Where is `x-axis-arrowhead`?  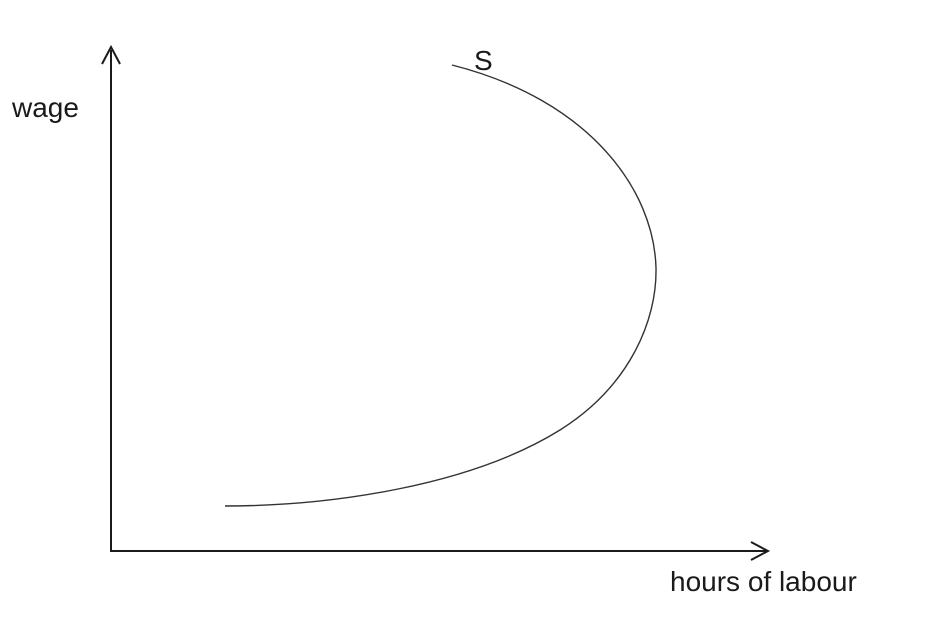 x-axis-arrowhead is located at coordinates (760, 551).